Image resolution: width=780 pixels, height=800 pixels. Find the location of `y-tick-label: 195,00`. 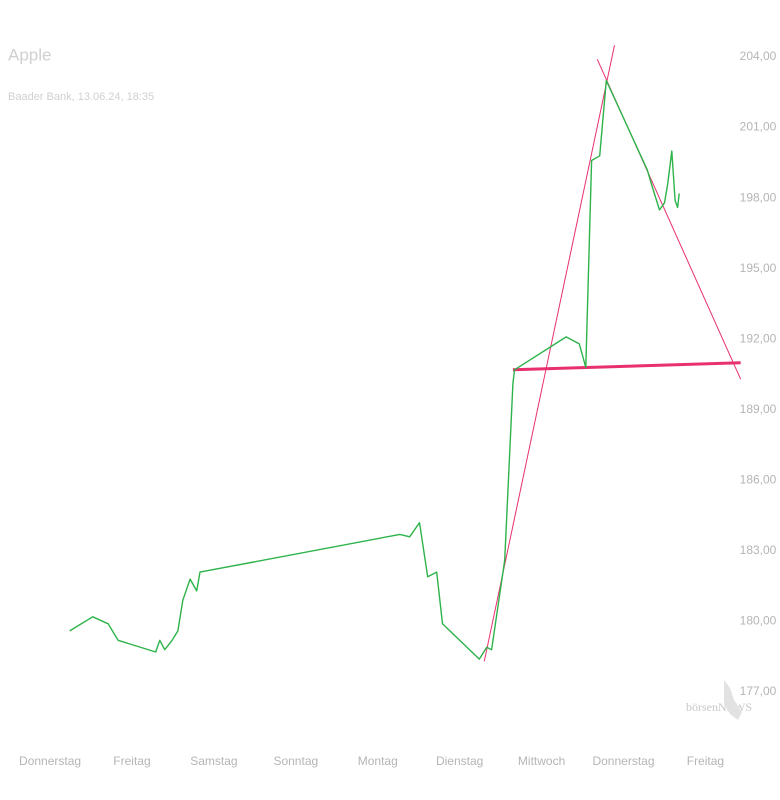

y-tick-label: 195,00 is located at coordinates (758, 268).